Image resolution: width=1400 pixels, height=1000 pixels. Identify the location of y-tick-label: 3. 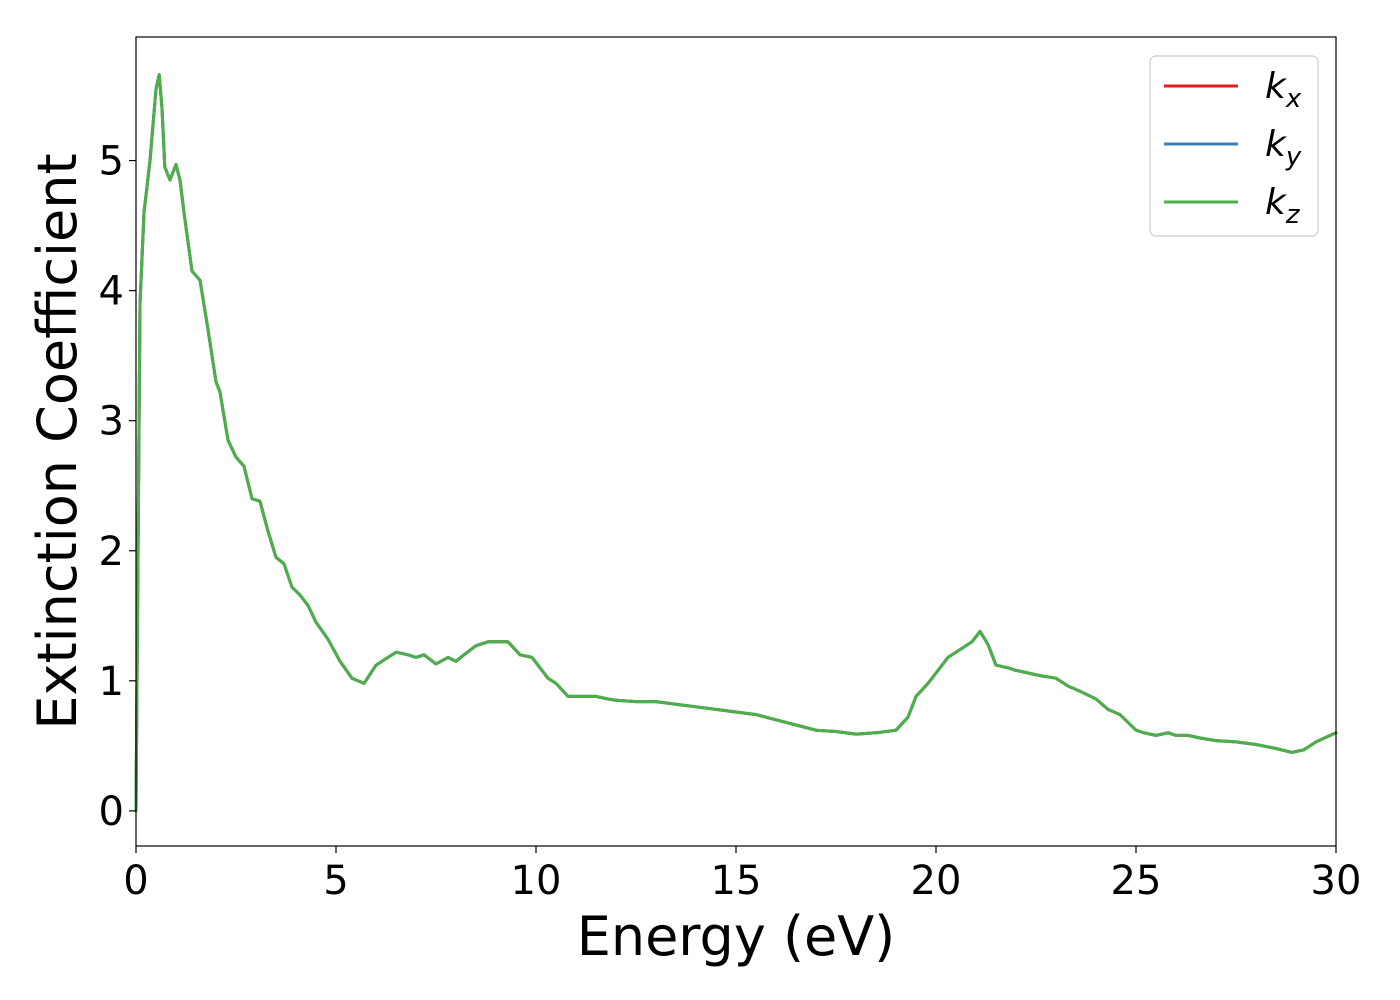
(111, 422).